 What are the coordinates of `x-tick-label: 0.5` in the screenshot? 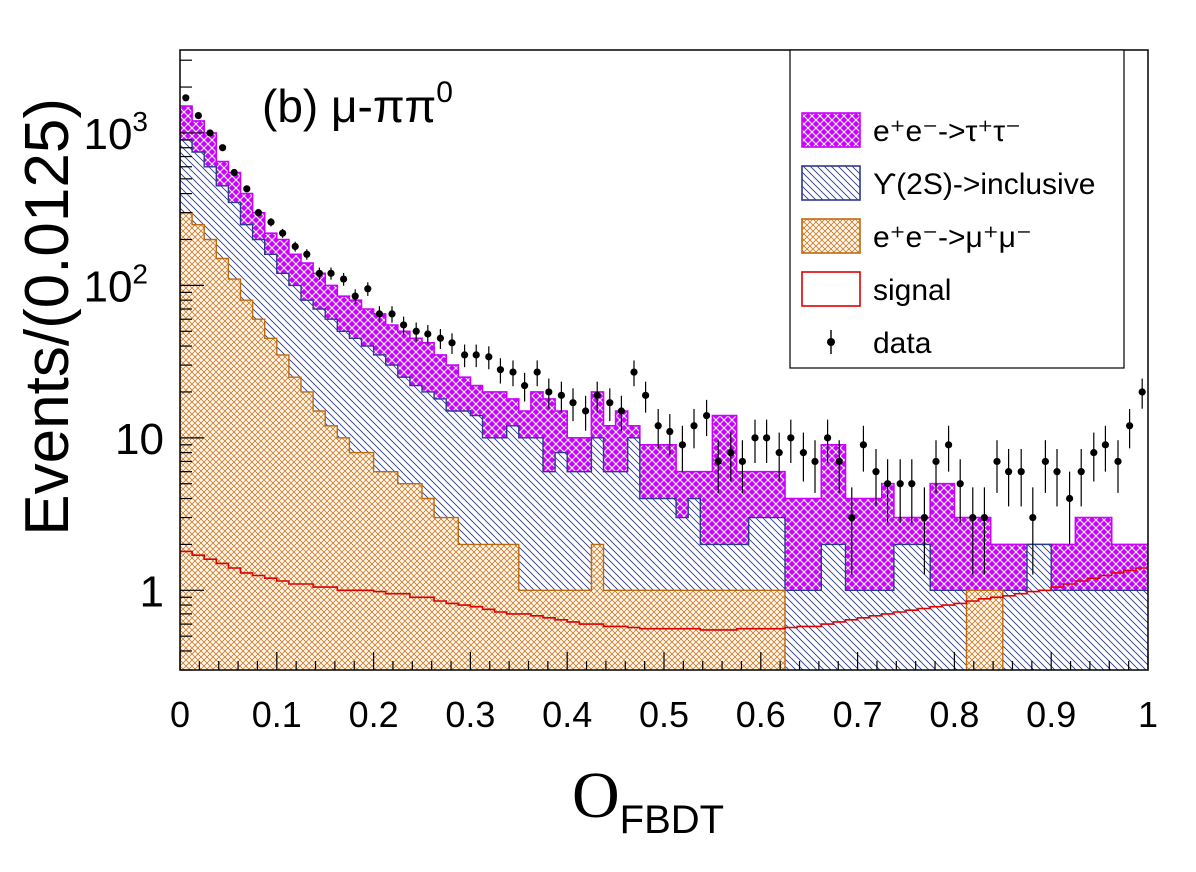 It's located at (664, 714).